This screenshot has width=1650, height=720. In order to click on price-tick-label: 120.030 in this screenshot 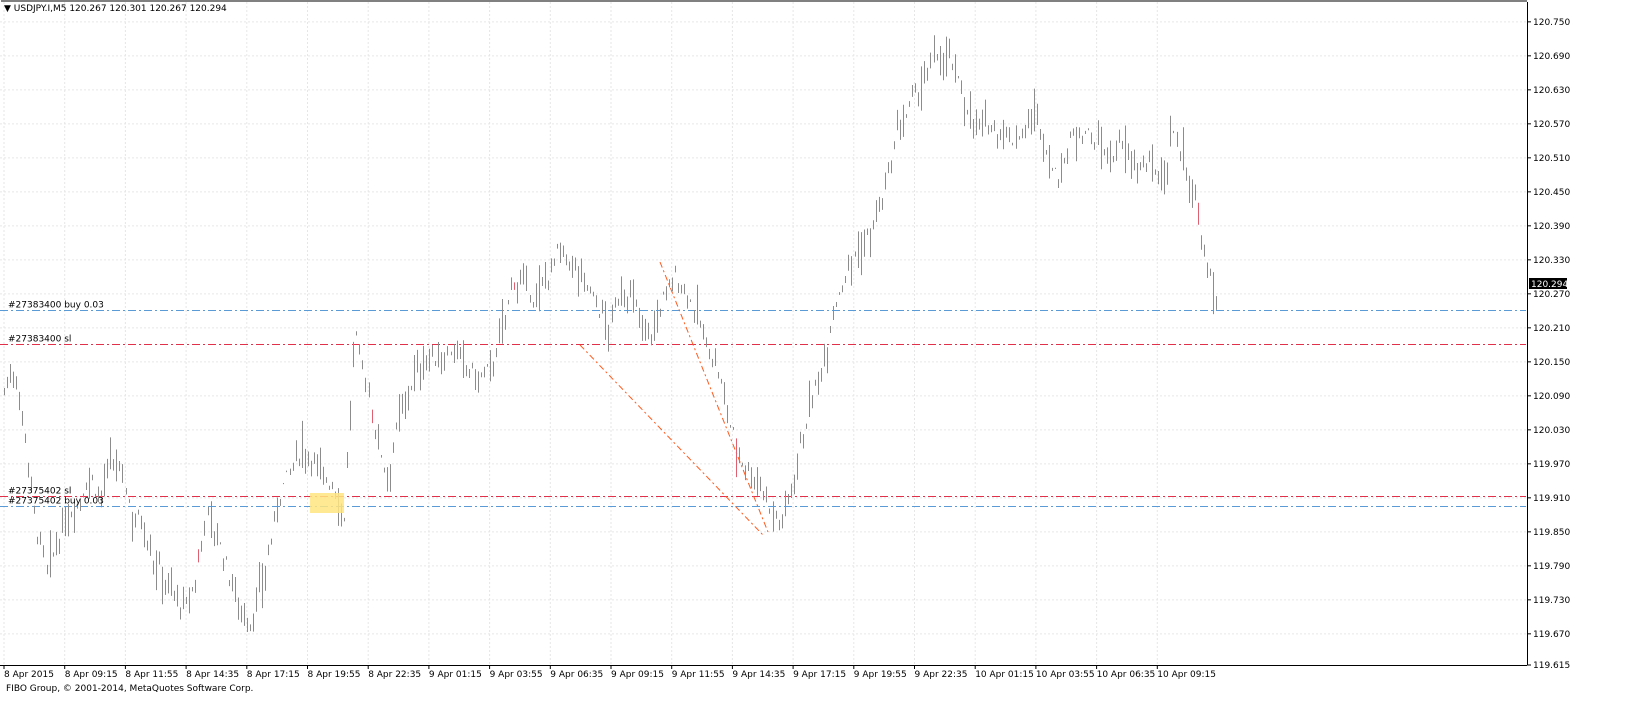, I will do `click(1551, 431)`.